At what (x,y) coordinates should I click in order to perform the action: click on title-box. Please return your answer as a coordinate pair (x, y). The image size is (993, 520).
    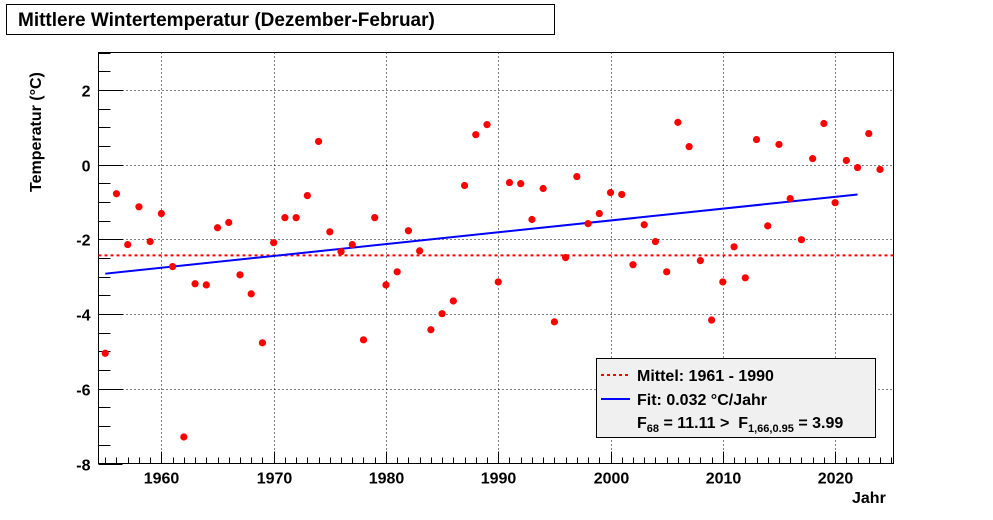
    Looking at the image, I should click on (280, 19).